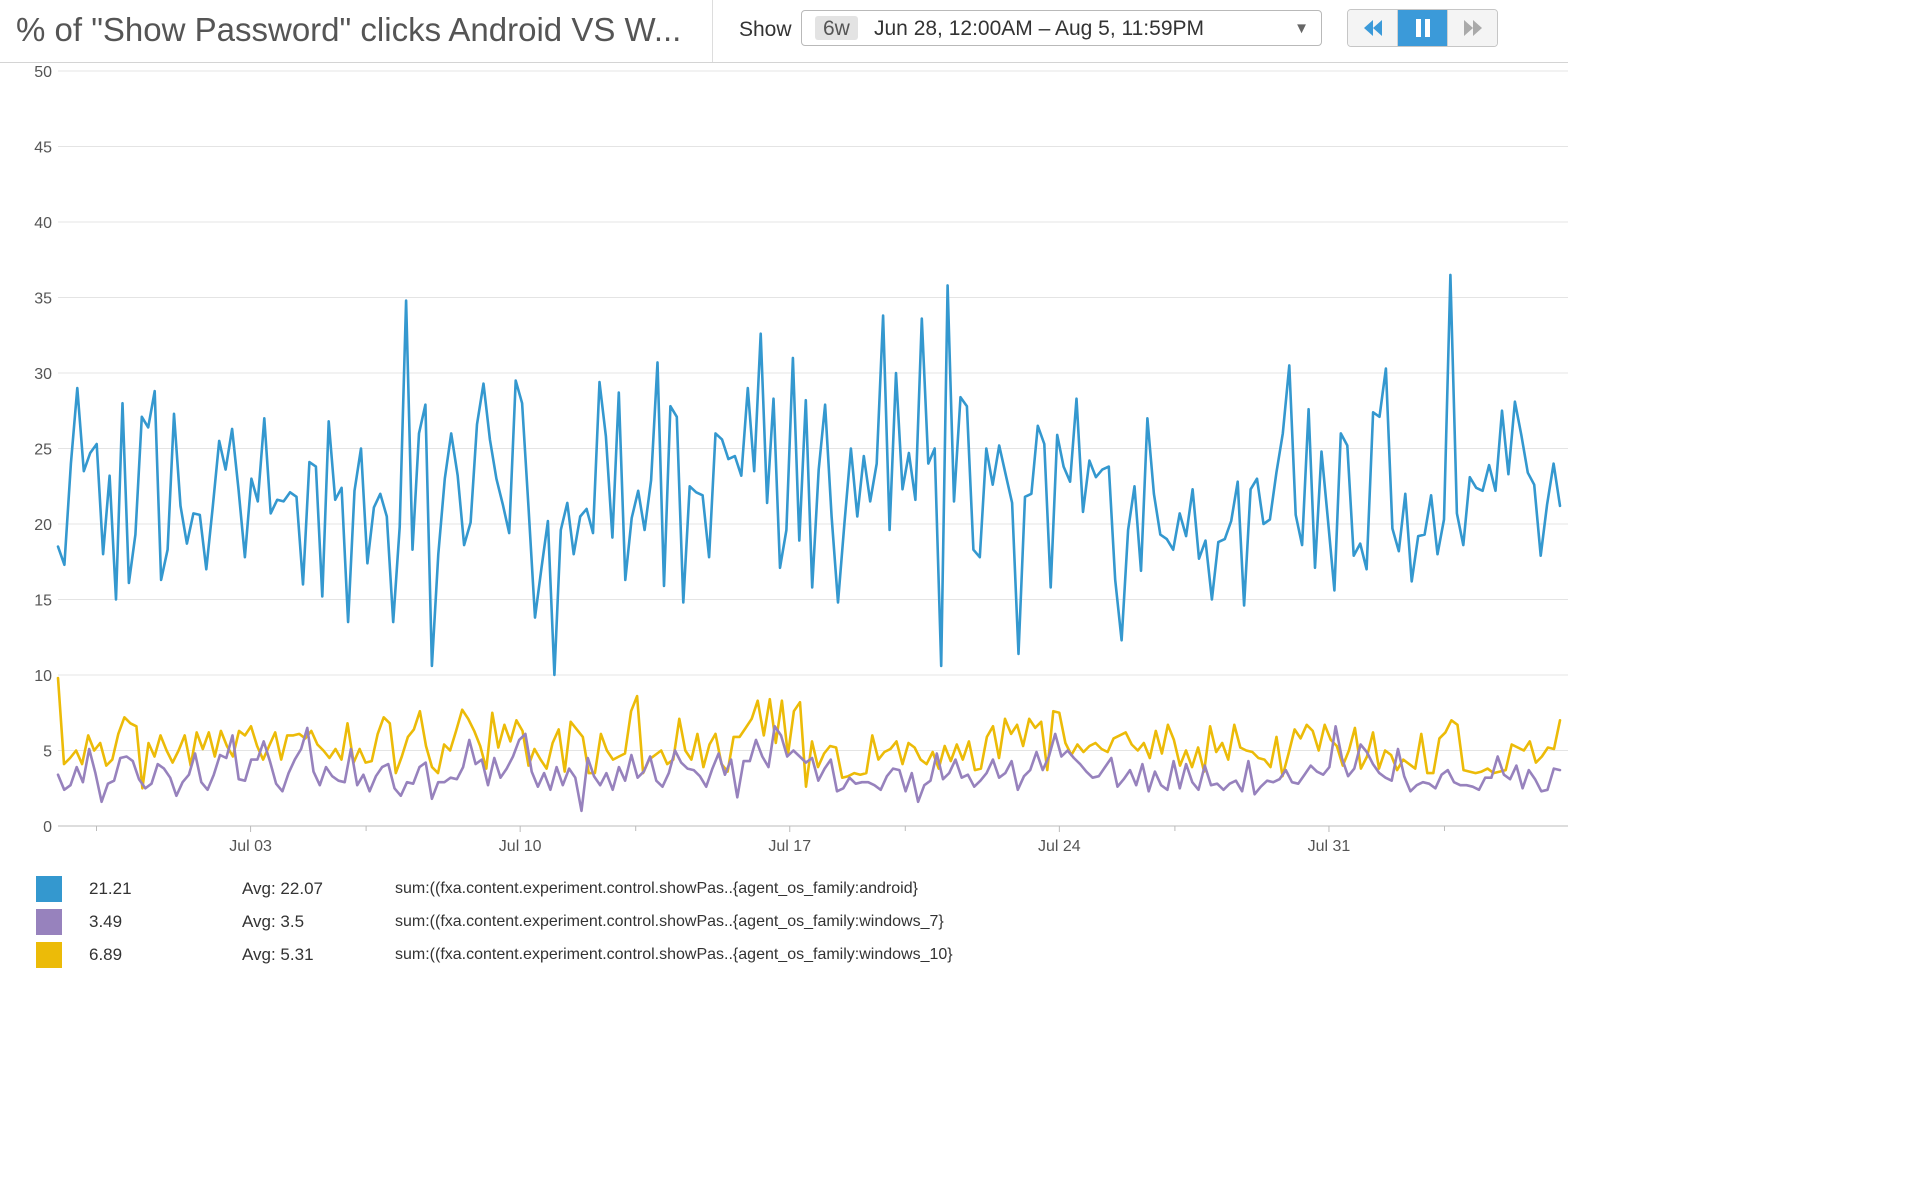  I want to click on y-tick-label: 0, so click(47, 827).